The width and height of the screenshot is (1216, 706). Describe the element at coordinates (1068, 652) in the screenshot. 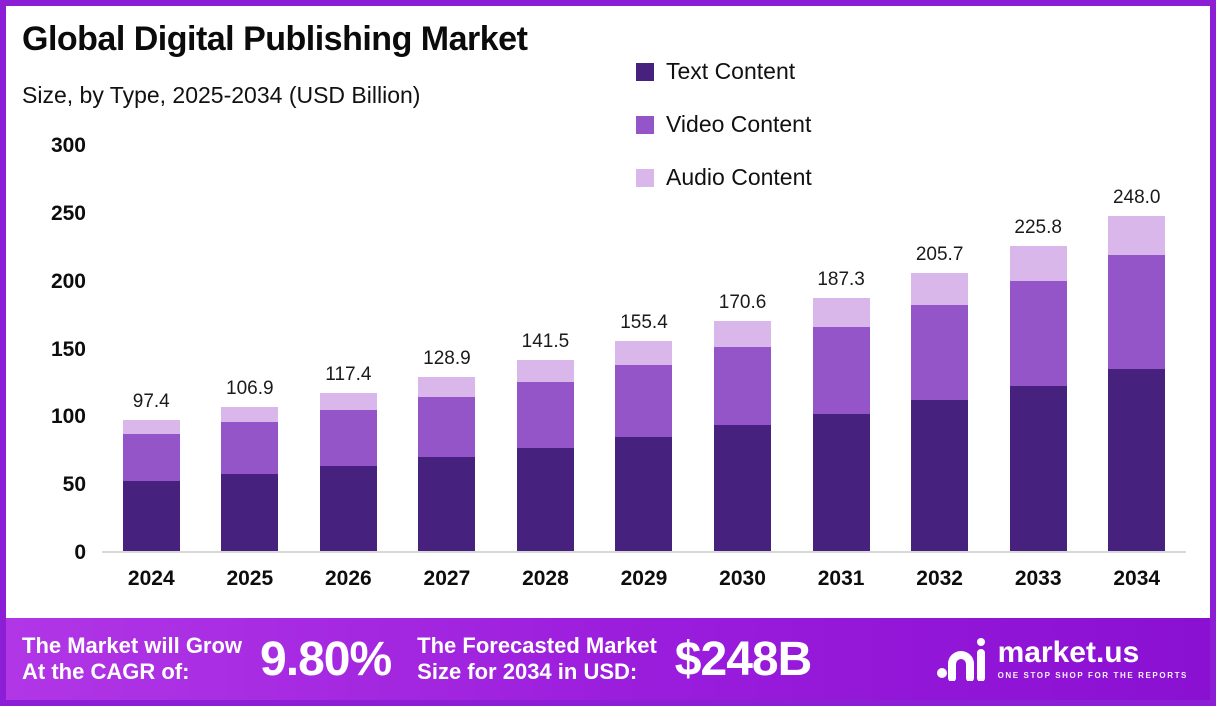

I see `brand-name: market.us` at that location.